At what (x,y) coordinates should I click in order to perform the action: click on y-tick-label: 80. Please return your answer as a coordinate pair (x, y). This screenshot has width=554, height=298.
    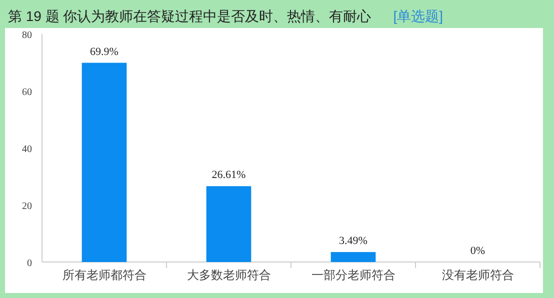
    Looking at the image, I should click on (27, 35).